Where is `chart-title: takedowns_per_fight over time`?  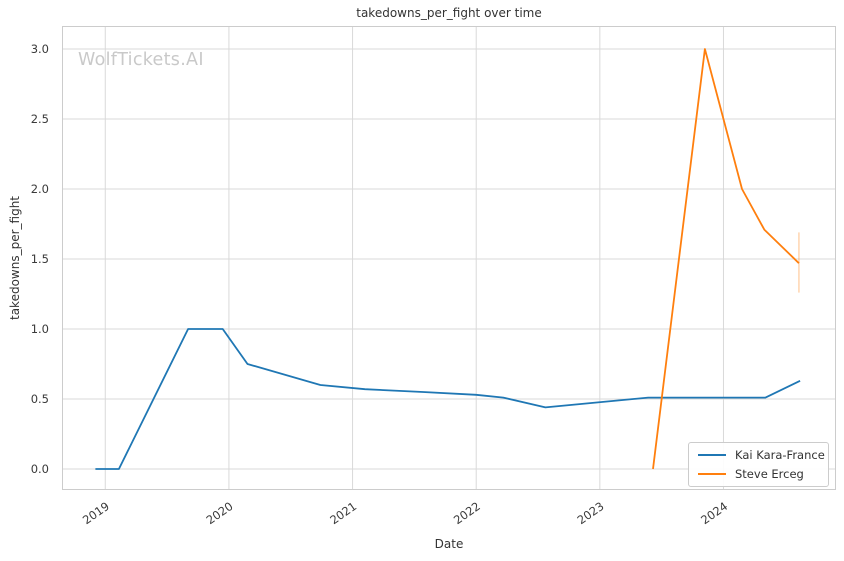 chart-title: takedowns_per_fight over time is located at coordinates (449, 13).